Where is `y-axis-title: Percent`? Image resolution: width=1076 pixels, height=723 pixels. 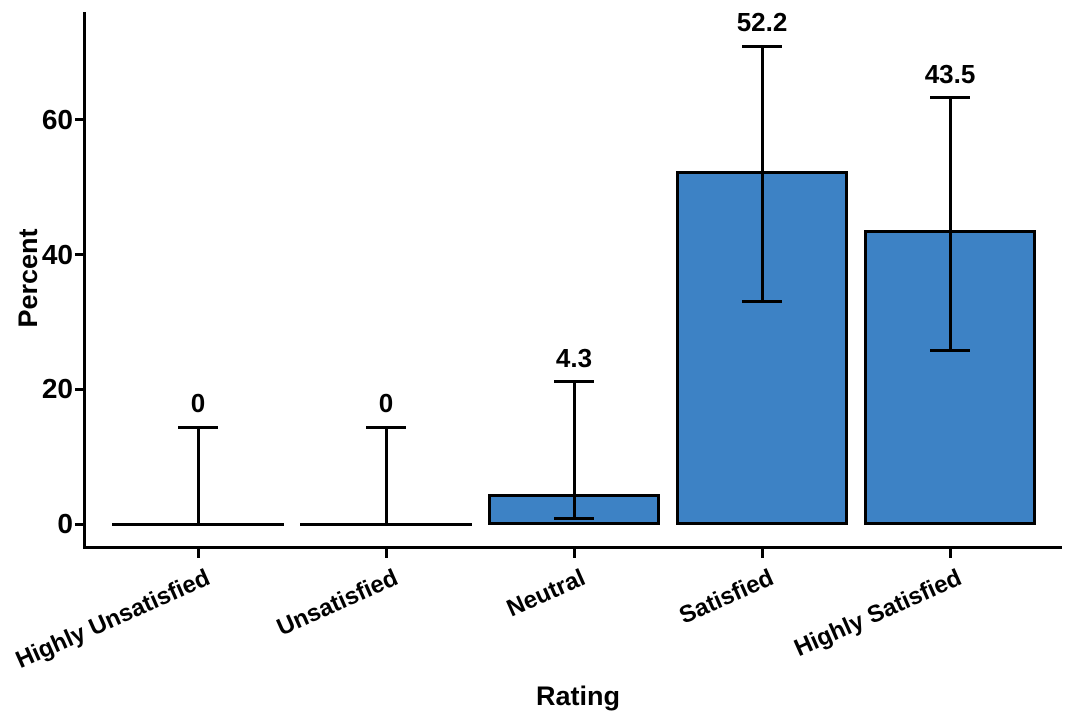 y-axis-title: Percent is located at coordinates (28, 278).